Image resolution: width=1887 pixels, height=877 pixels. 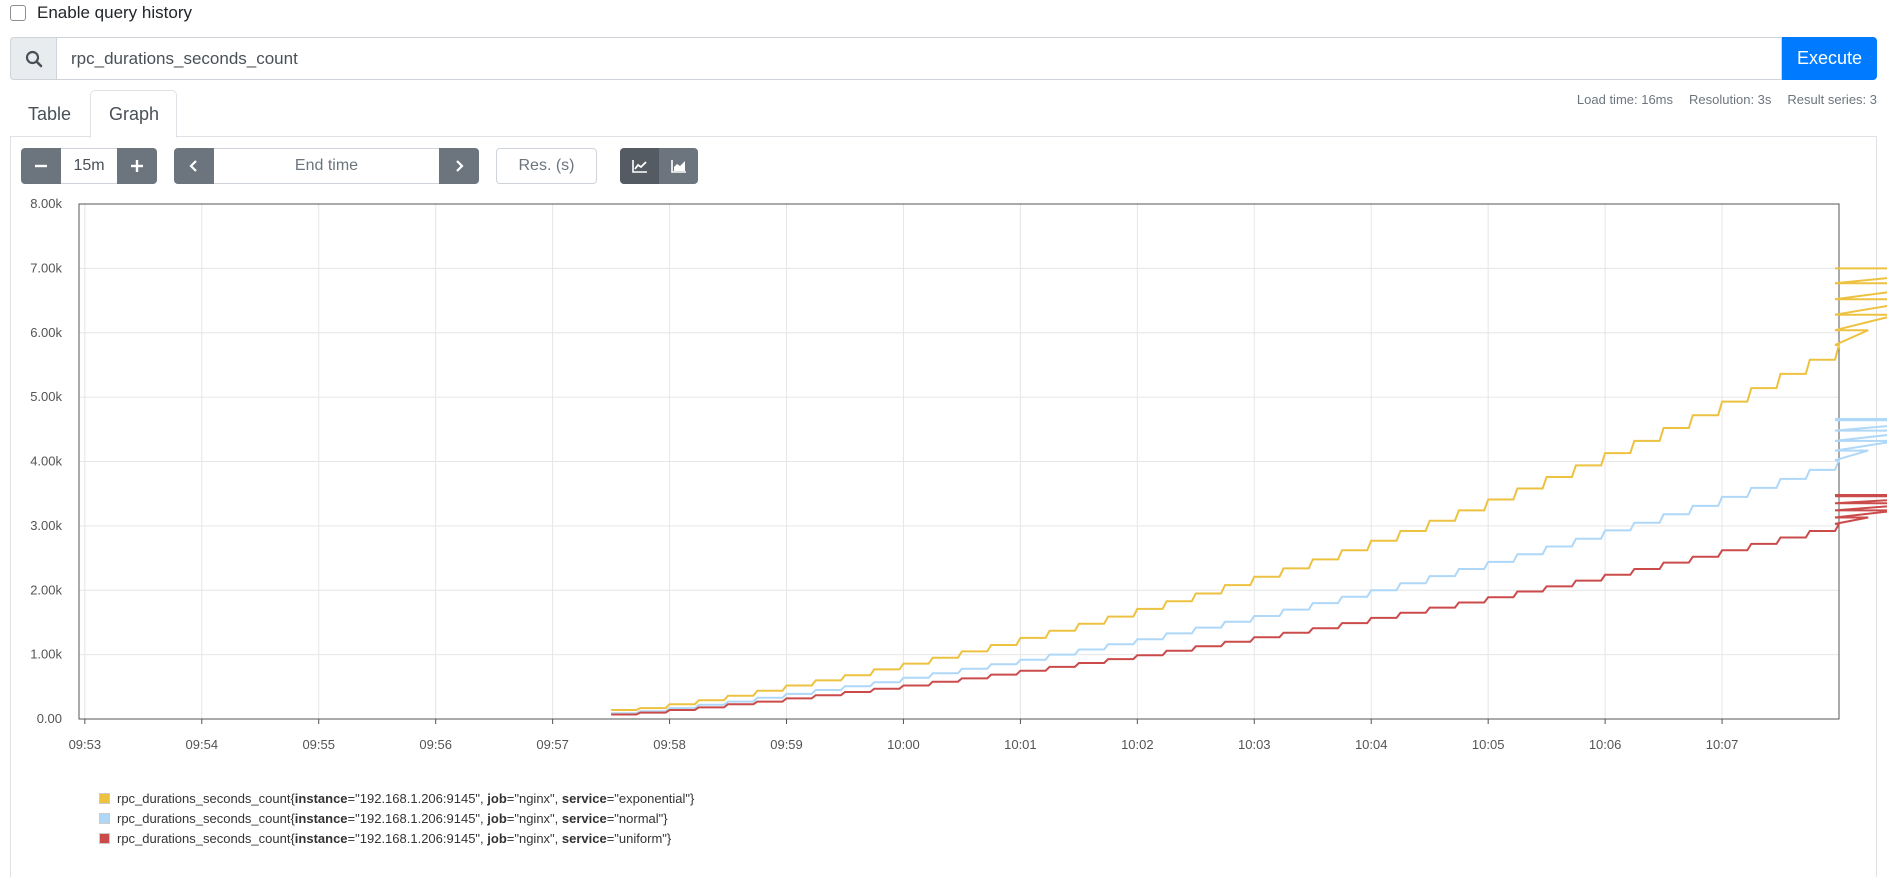 What do you see at coordinates (46, 332) in the screenshot?
I see `y-tick-label: 6.00k` at bounding box center [46, 332].